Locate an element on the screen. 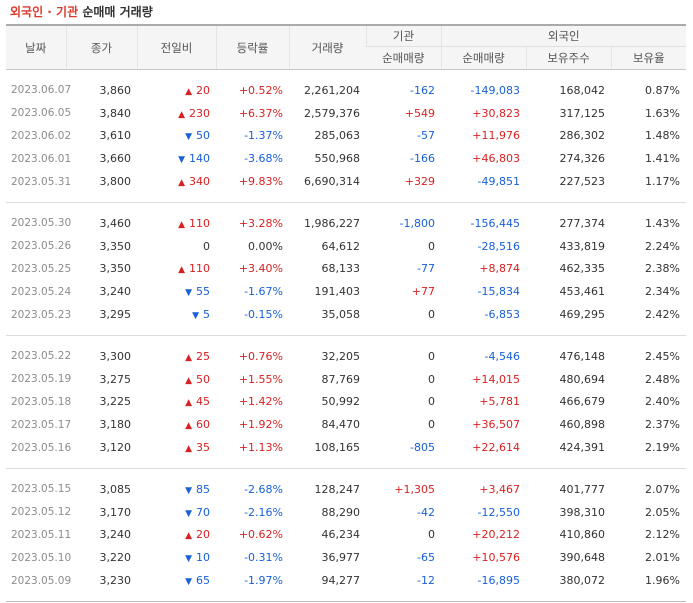  close-cell: 3,860 is located at coordinates (115, 90).